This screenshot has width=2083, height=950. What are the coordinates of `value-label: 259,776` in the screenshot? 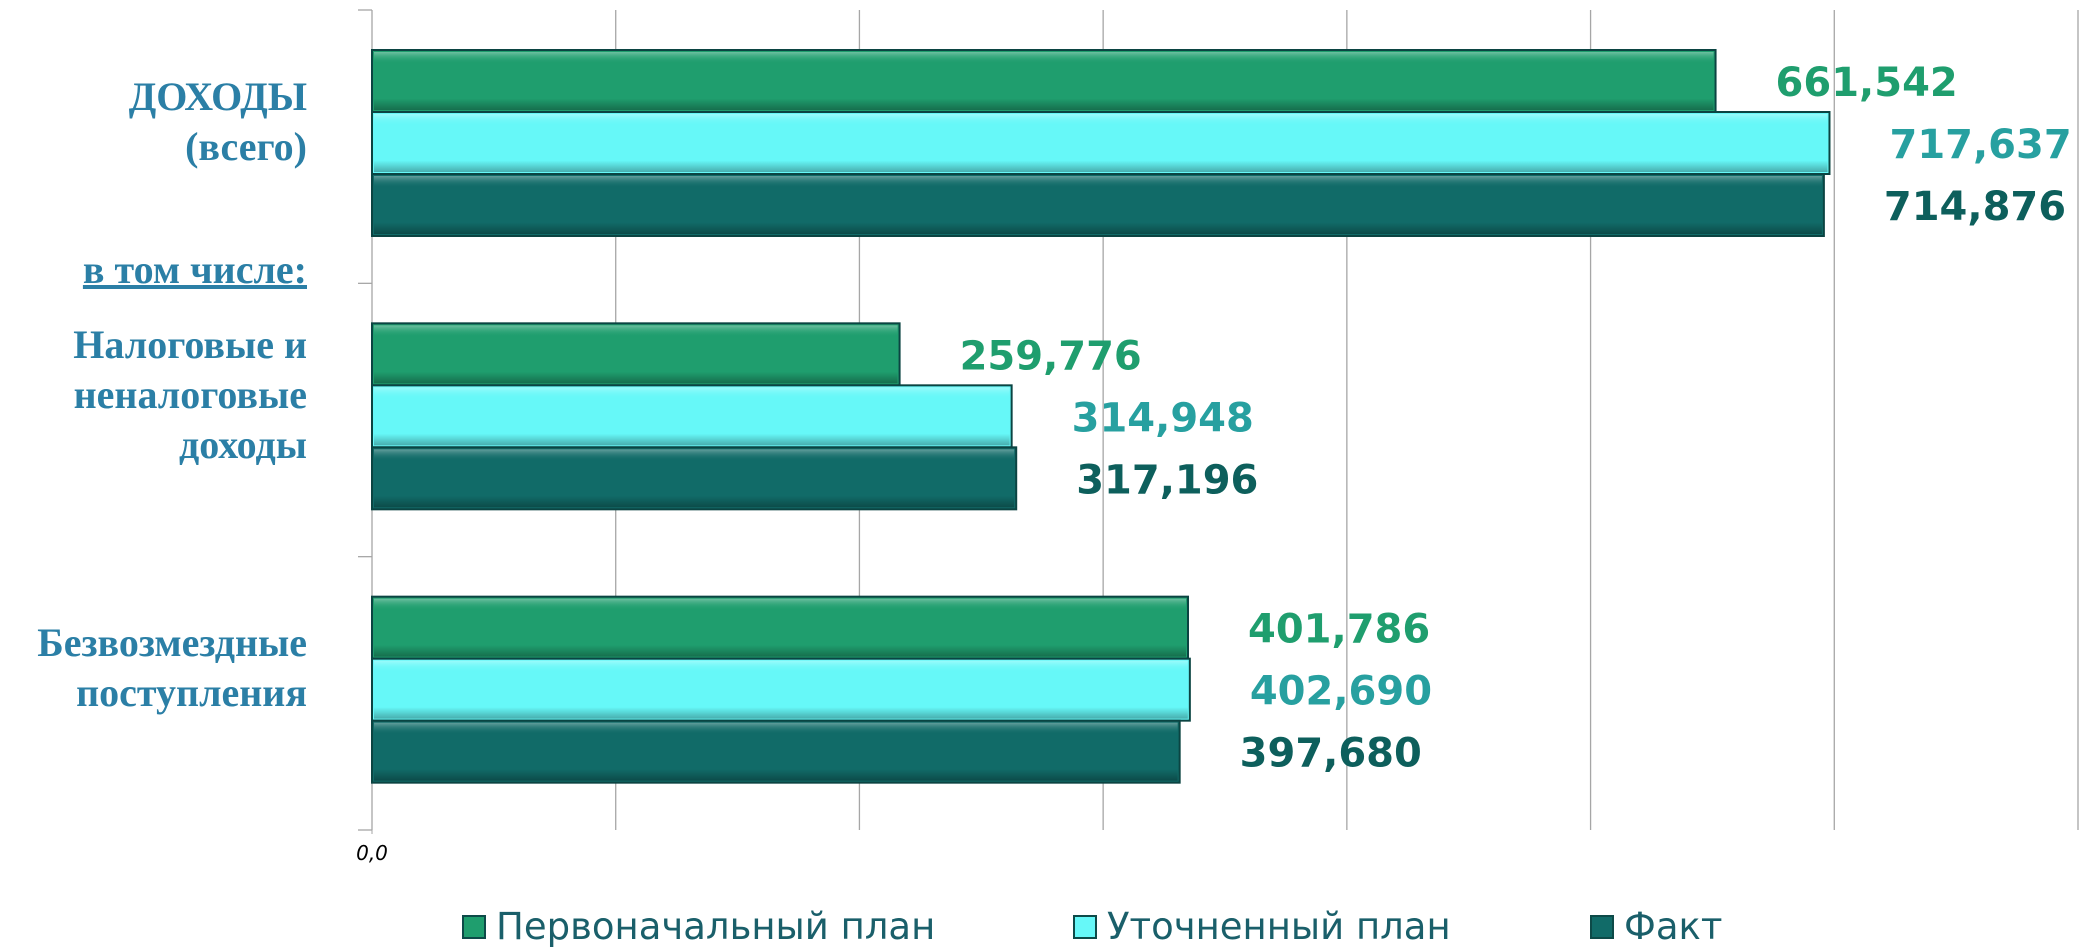 It's located at (1051, 356).